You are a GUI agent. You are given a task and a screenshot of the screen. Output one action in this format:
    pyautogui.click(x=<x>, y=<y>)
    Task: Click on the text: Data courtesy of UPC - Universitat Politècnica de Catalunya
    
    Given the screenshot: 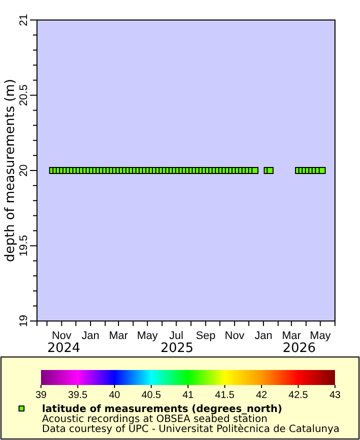 What is the action you would take?
    pyautogui.click(x=191, y=429)
    